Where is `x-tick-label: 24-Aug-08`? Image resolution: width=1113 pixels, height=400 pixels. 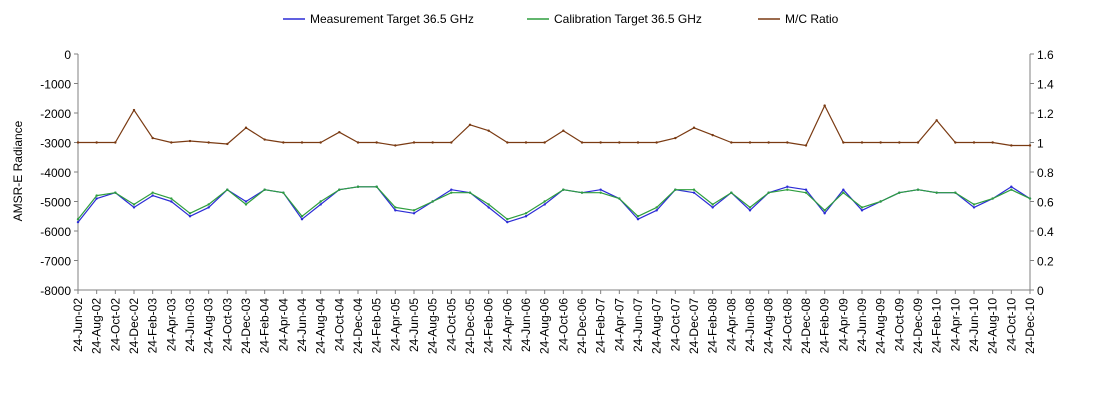
x-tick-label: 24-Aug-08 is located at coordinates (769, 326).